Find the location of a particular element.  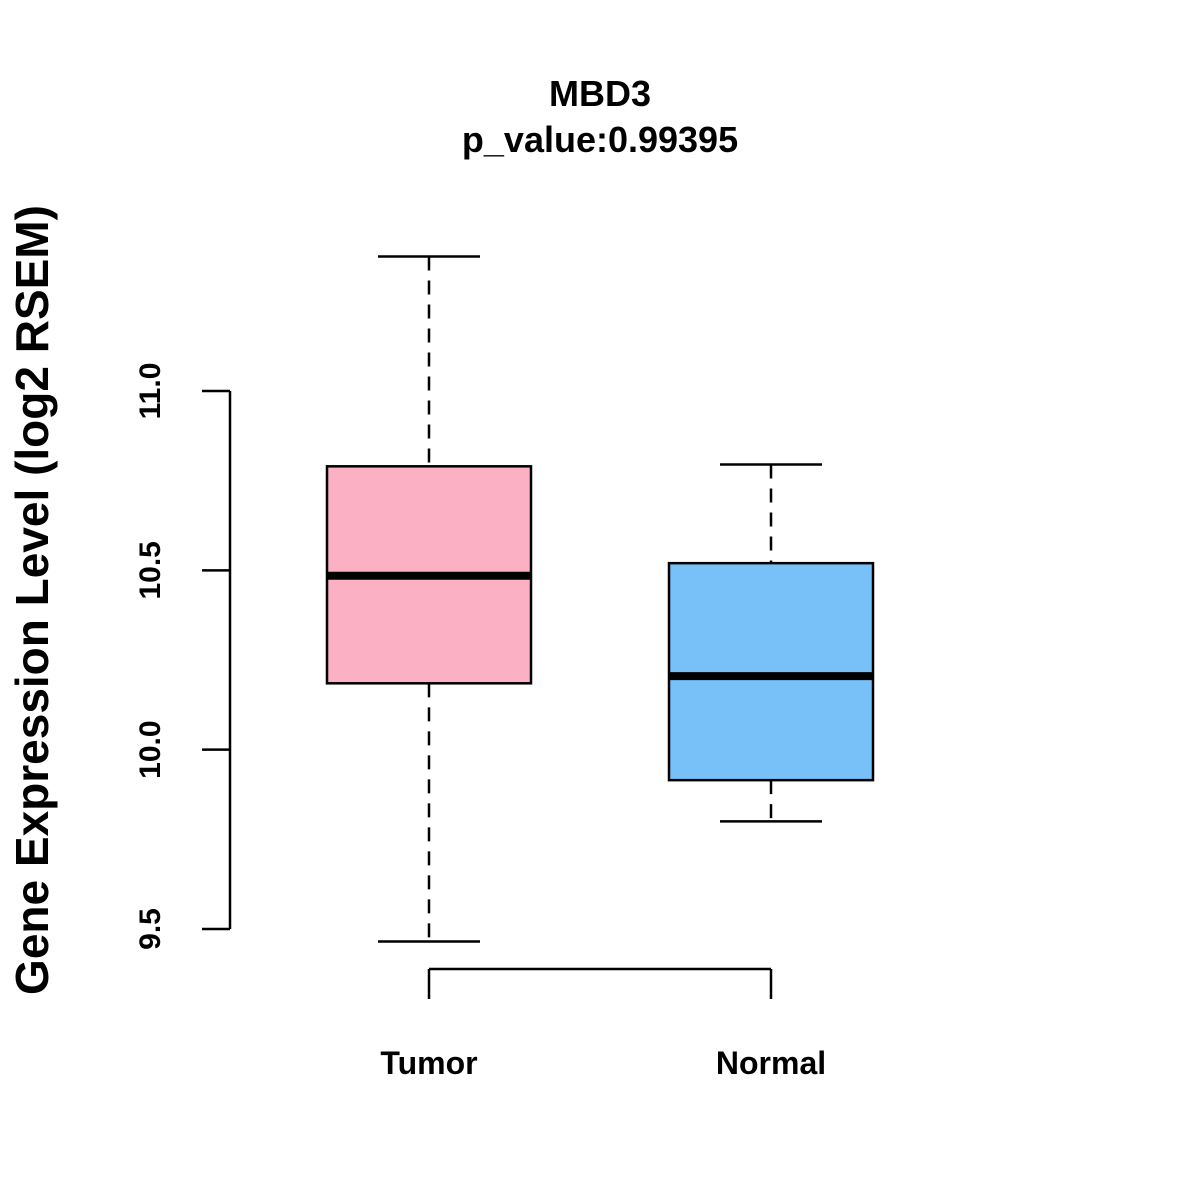

box-normal is located at coordinates (771, 643).